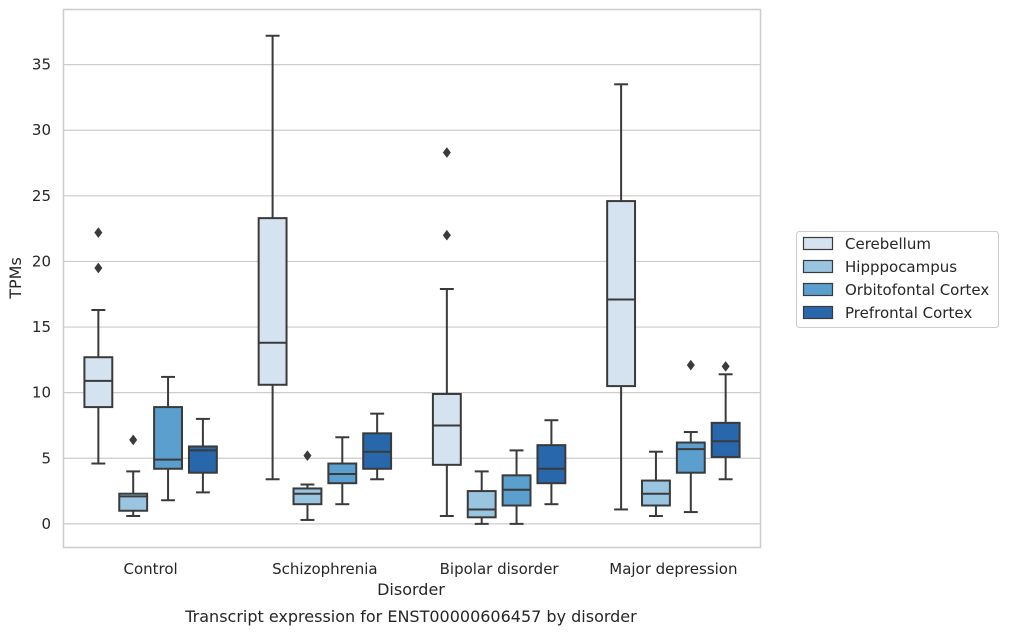 The height and width of the screenshot is (634, 1009). I want to click on y-tick-label: 25, so click(41, 196).